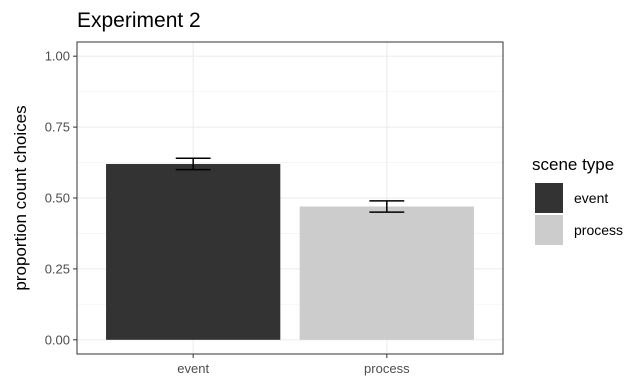 The width and height of the screenshot is (641, 381). What do you see at coordinates (193, 251) in the screenshot?
I see `bar-event` at bounding box center [193, 251].